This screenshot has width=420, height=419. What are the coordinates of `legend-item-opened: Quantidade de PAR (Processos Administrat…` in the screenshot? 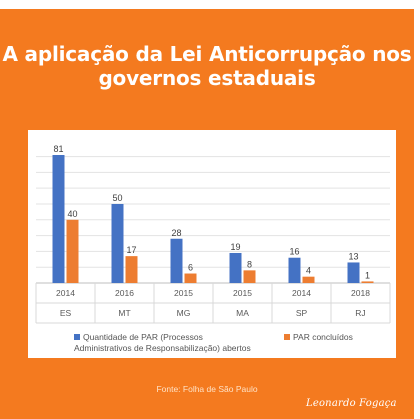 It's located at (174, 343).